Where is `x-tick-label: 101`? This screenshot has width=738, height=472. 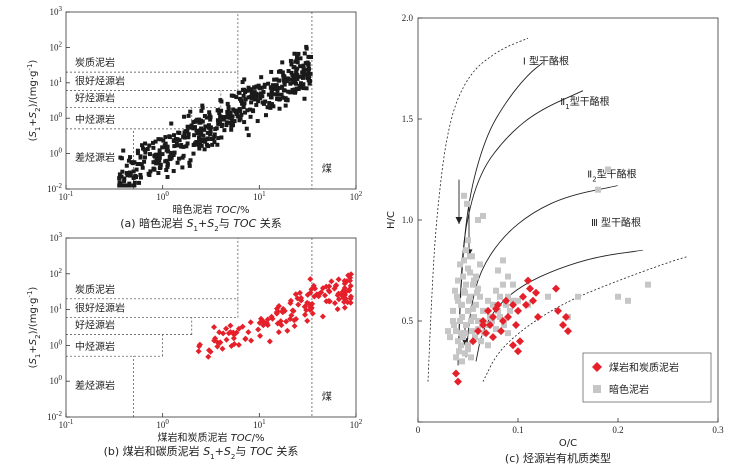
x-tick-label: 101 is located at coordinates (259, 196).